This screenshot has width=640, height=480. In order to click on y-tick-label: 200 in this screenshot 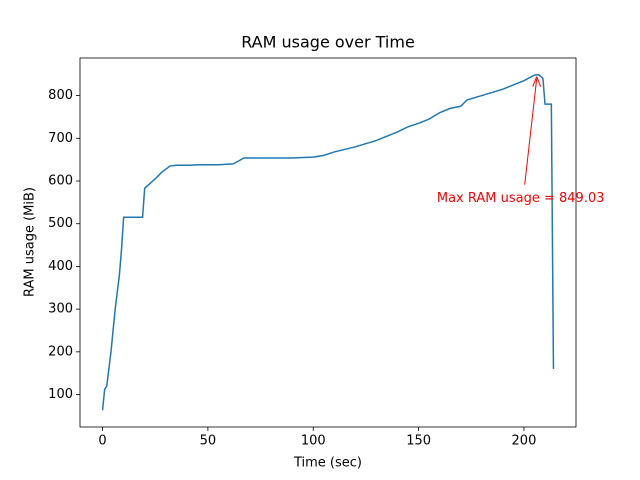, I will do `click(60, 351)`.